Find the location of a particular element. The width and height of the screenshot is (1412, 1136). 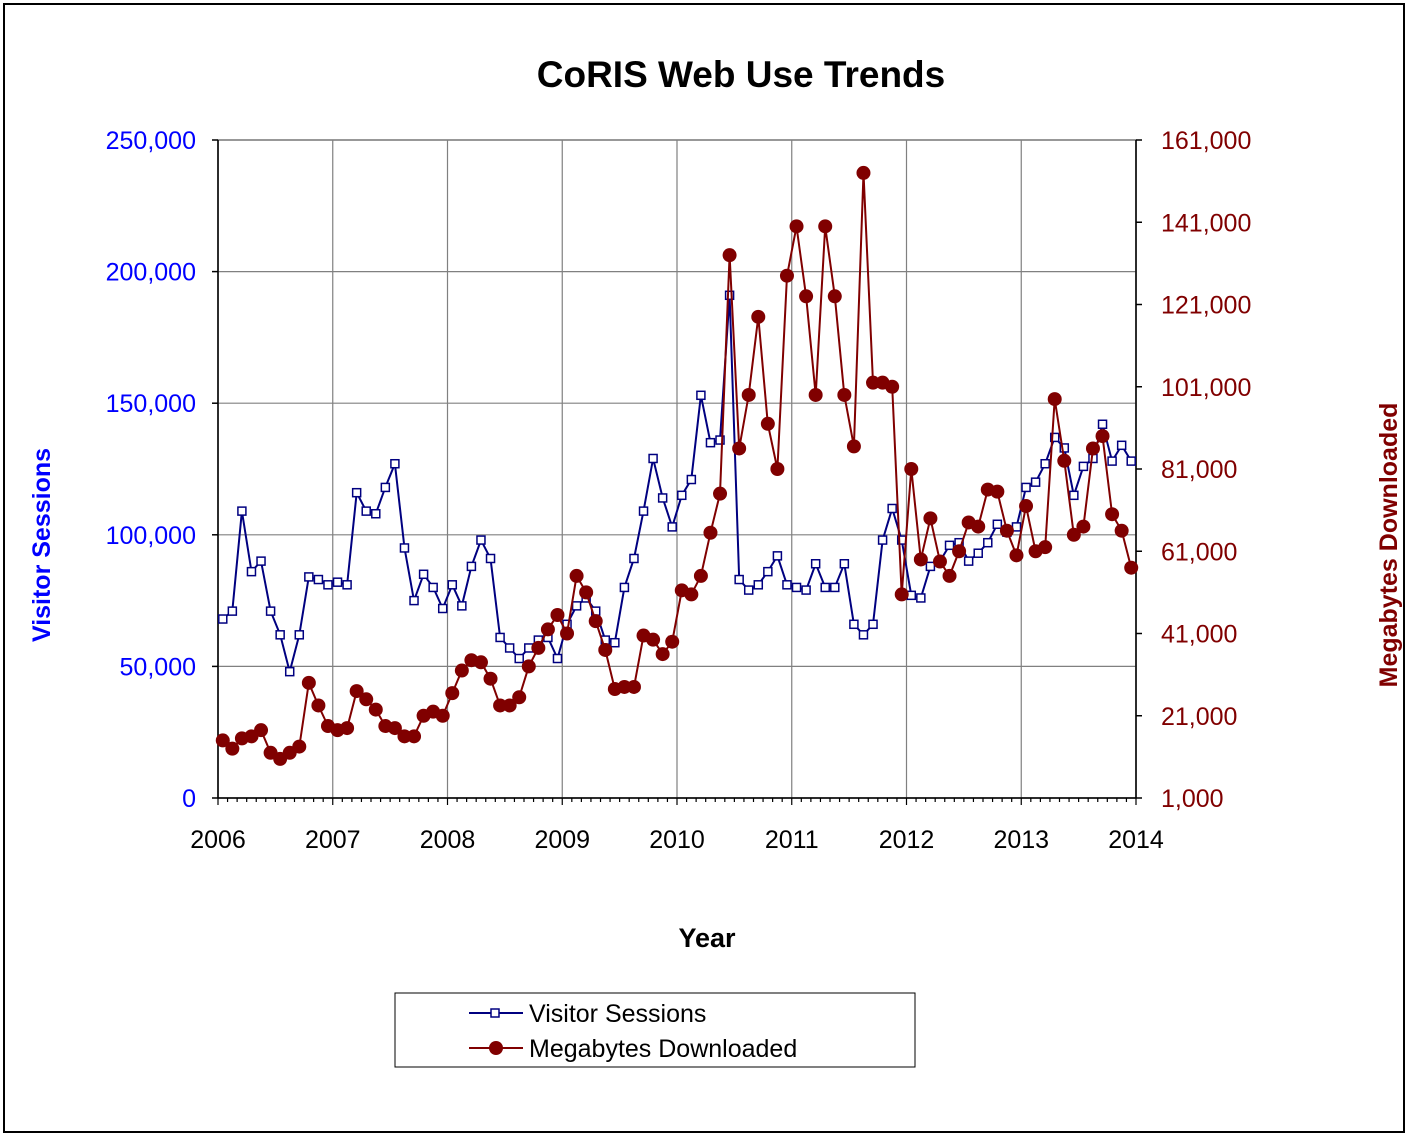

legend-marker-megabytes is located at coordinates (496, 1048).